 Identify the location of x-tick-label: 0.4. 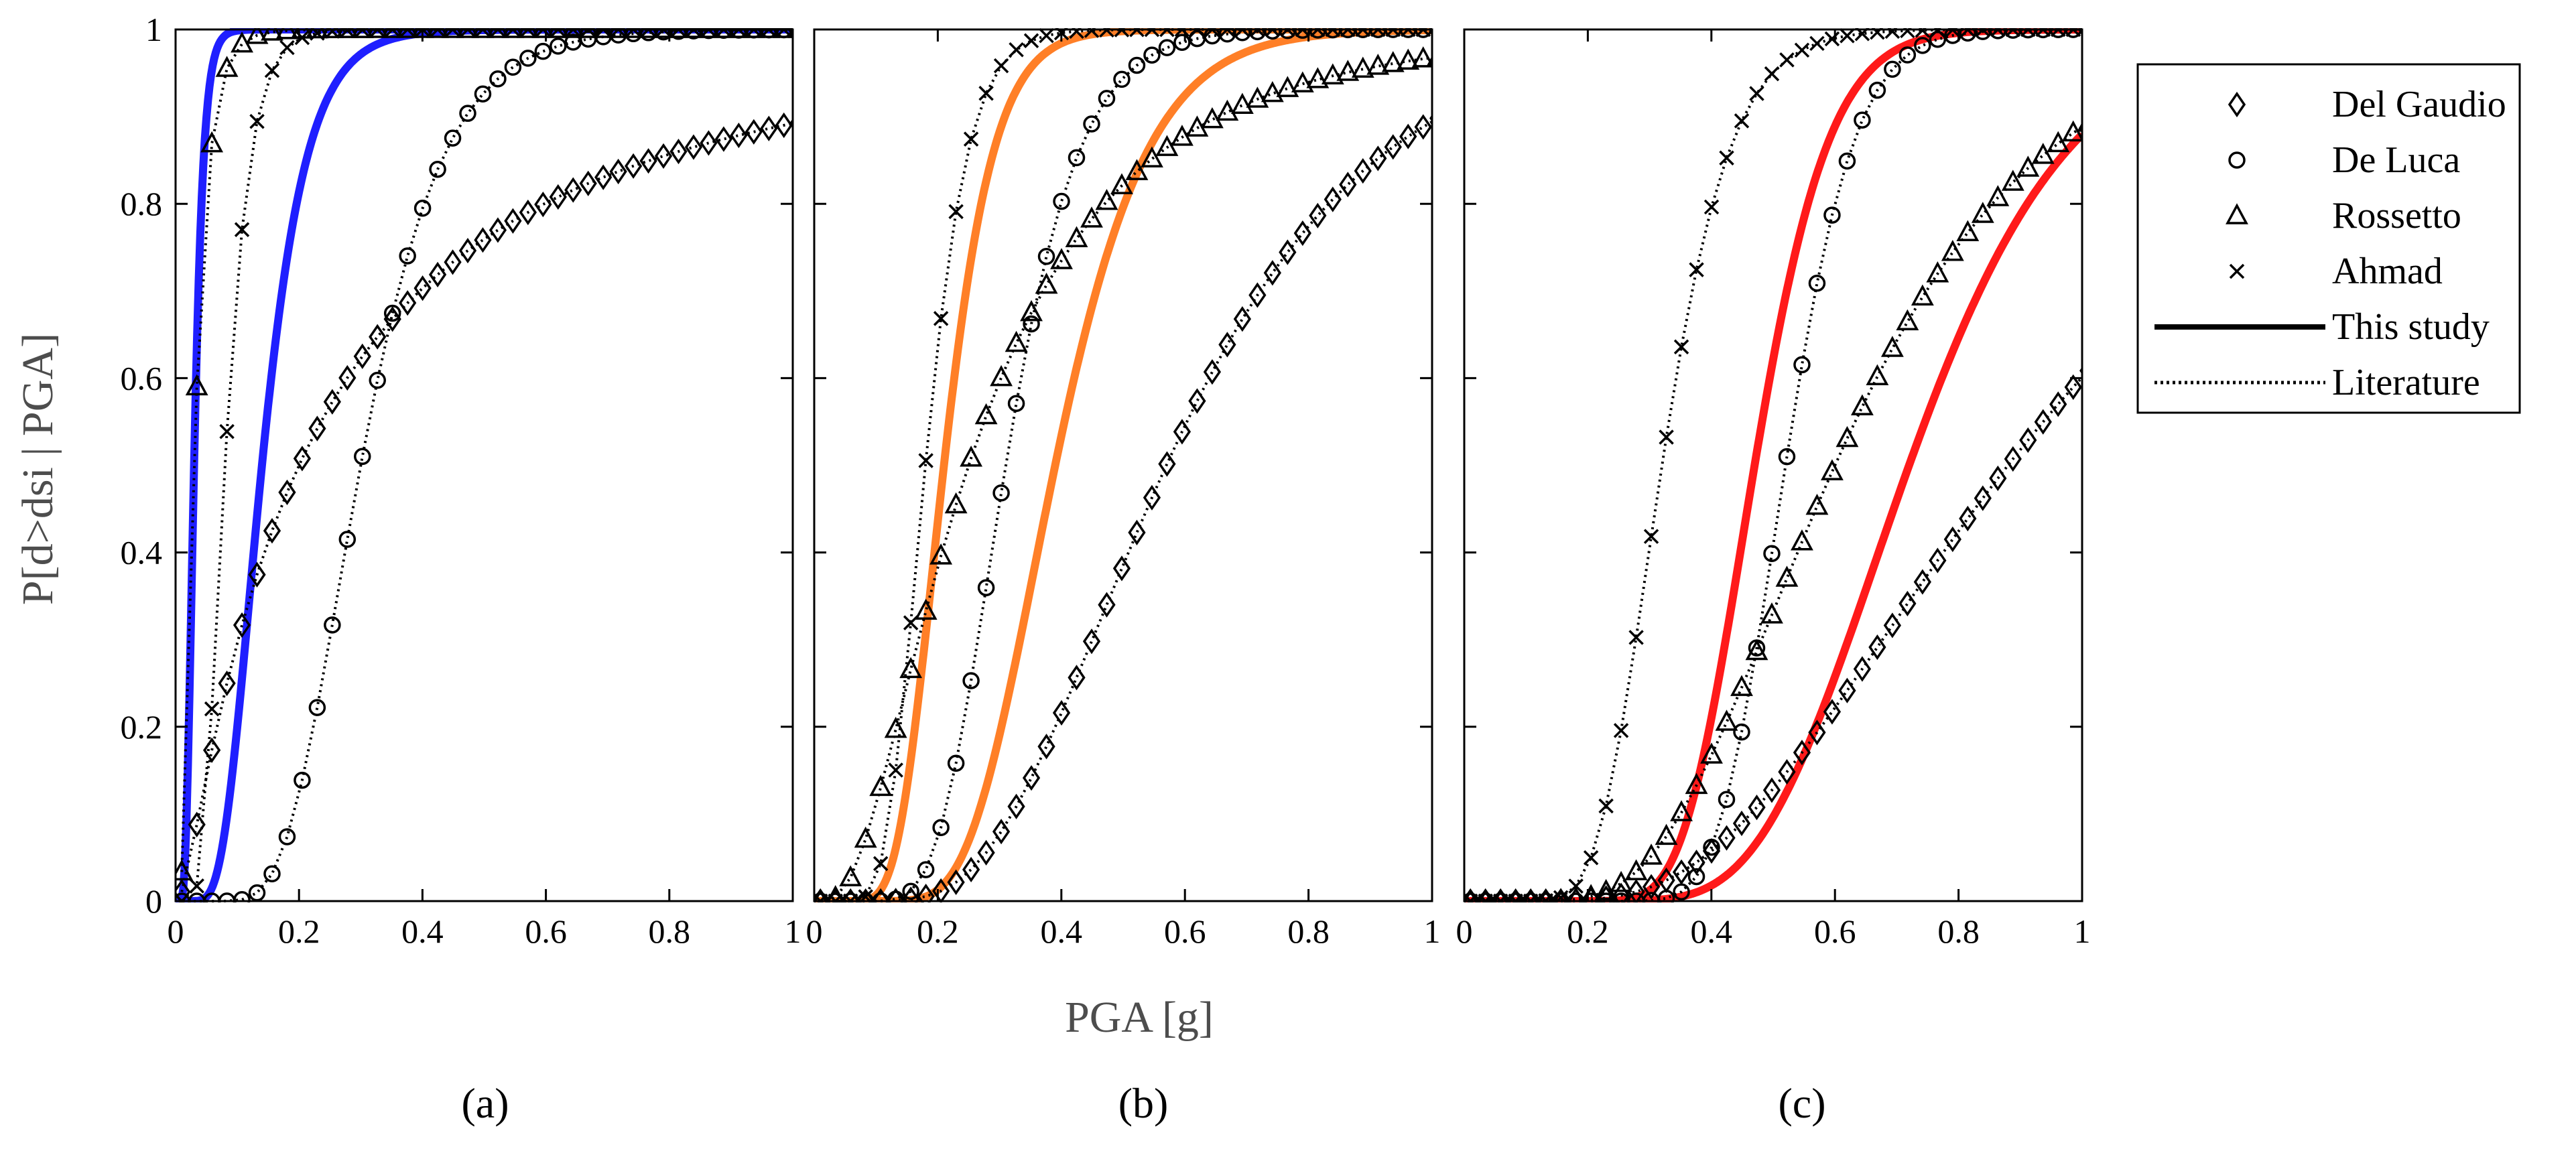
(422, 931).